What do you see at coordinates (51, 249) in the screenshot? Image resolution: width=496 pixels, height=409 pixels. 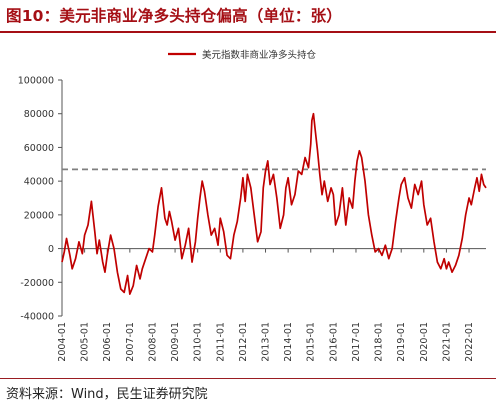 I see `y-tick-label: 0` at bounding box center [51, 249].